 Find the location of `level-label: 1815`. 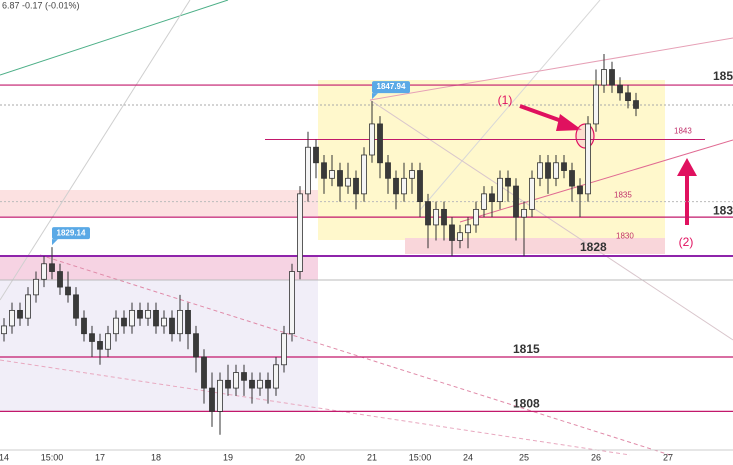

level-label: 1815 is located at coordinates (526, 349).